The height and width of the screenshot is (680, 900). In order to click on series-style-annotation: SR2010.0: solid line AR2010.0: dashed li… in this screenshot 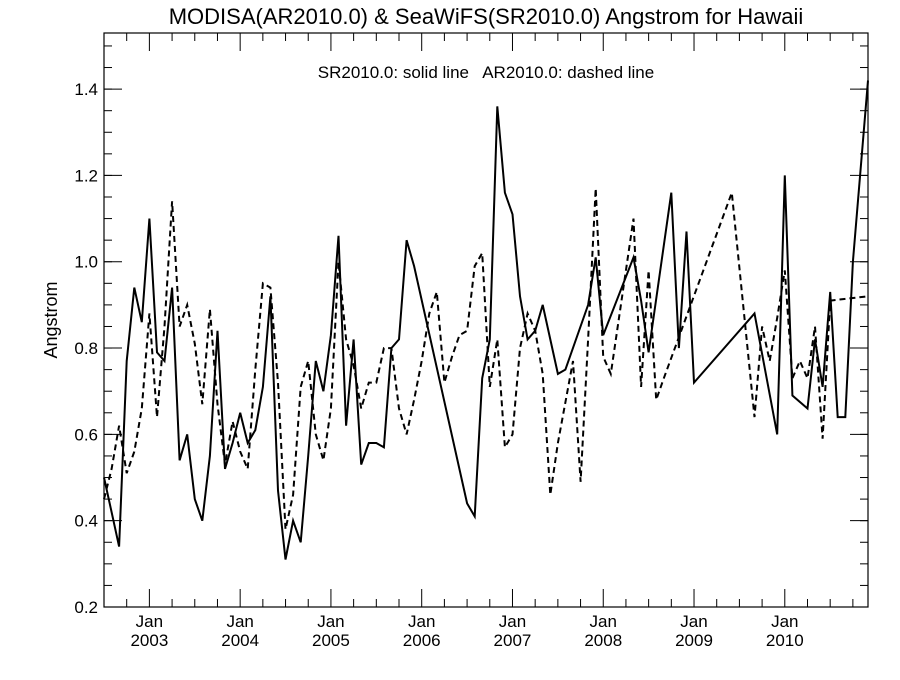, I will do `click(486, 72)`.